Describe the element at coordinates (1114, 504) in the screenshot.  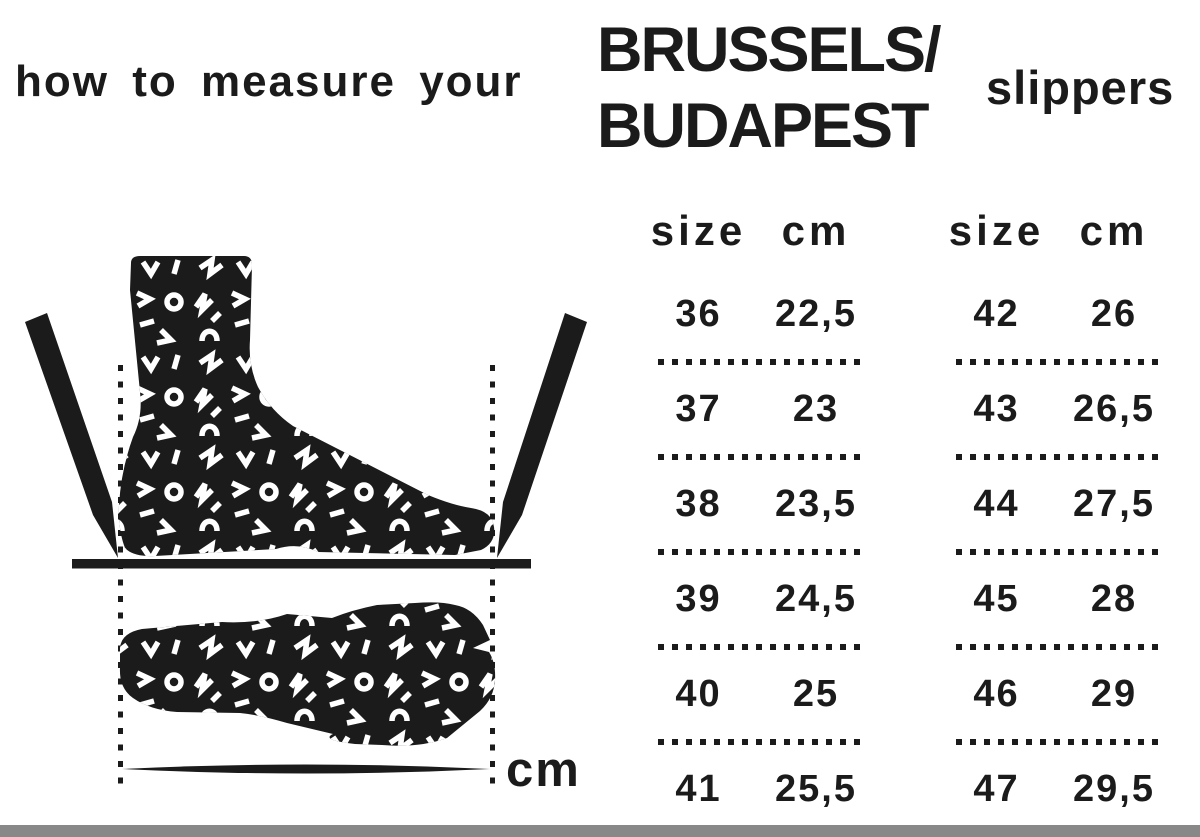
I see `cm-value: 27,5` at that location.